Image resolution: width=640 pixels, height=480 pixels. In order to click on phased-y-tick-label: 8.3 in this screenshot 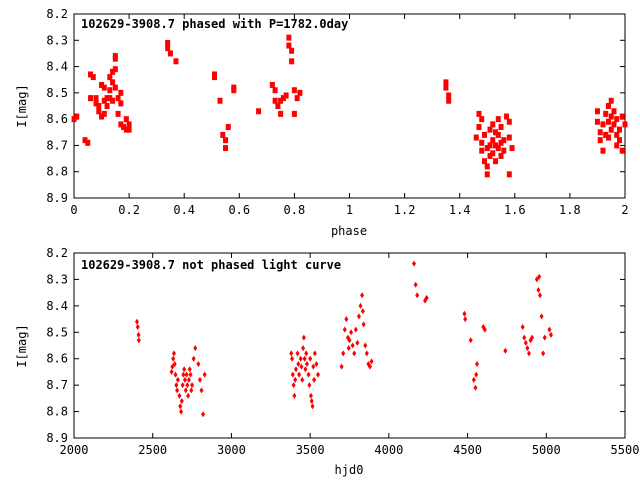, I will do `click(57, 40)`.